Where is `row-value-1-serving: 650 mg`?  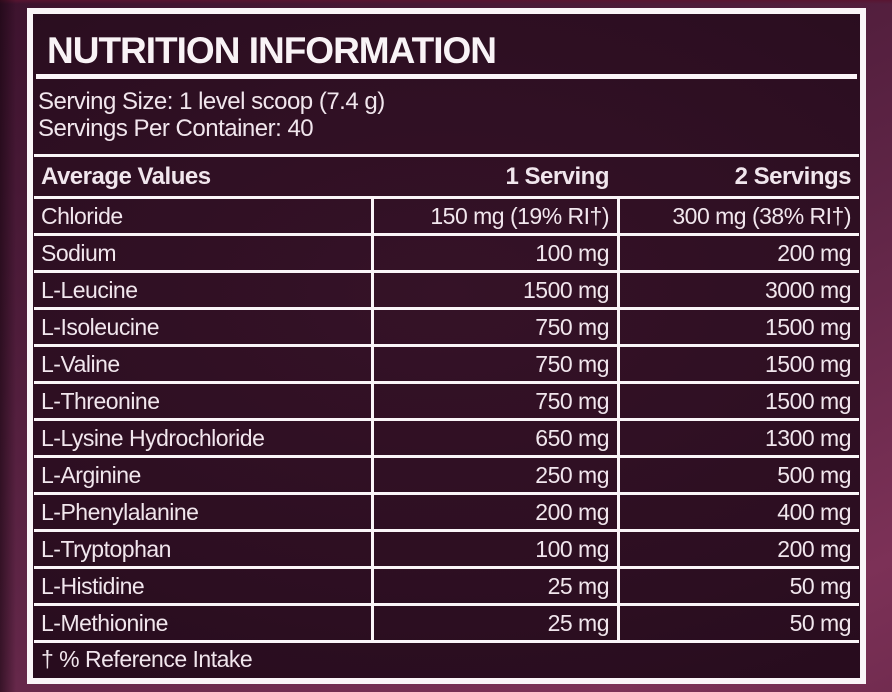 row-value-1-serving: 650 mg is located at coordinates (494, 438).